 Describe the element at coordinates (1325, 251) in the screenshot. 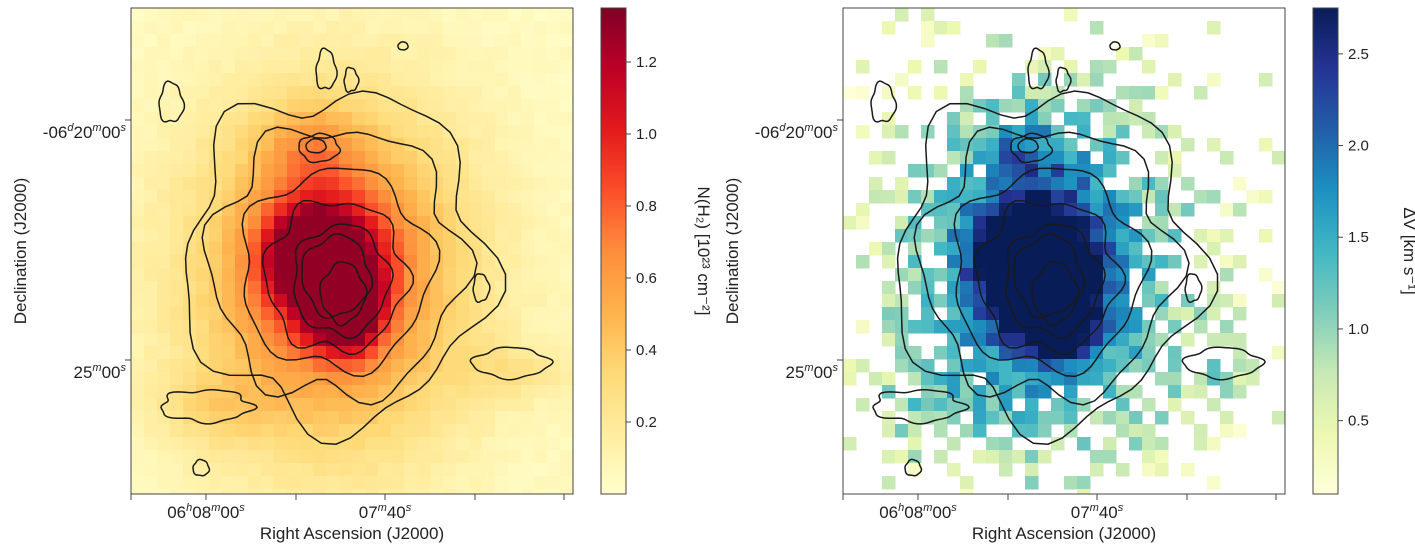

I see `right-colorbar-gradient` at that location.